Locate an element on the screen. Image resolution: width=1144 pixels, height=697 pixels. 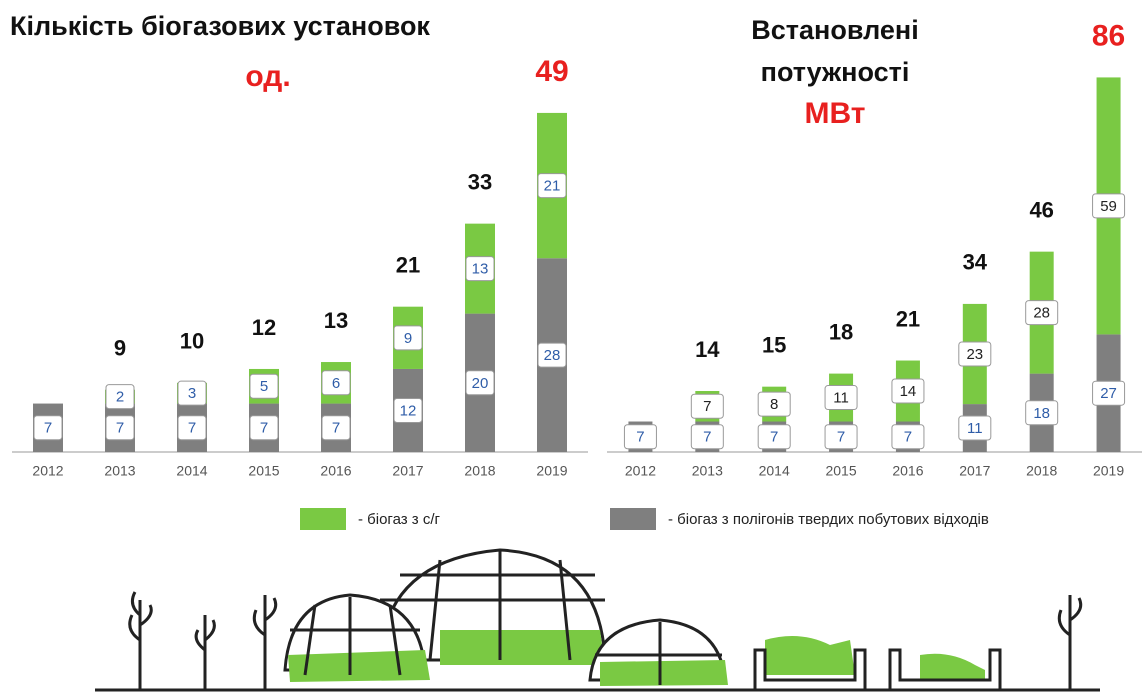
value-label: 23 is located at coordinates (974, 354).